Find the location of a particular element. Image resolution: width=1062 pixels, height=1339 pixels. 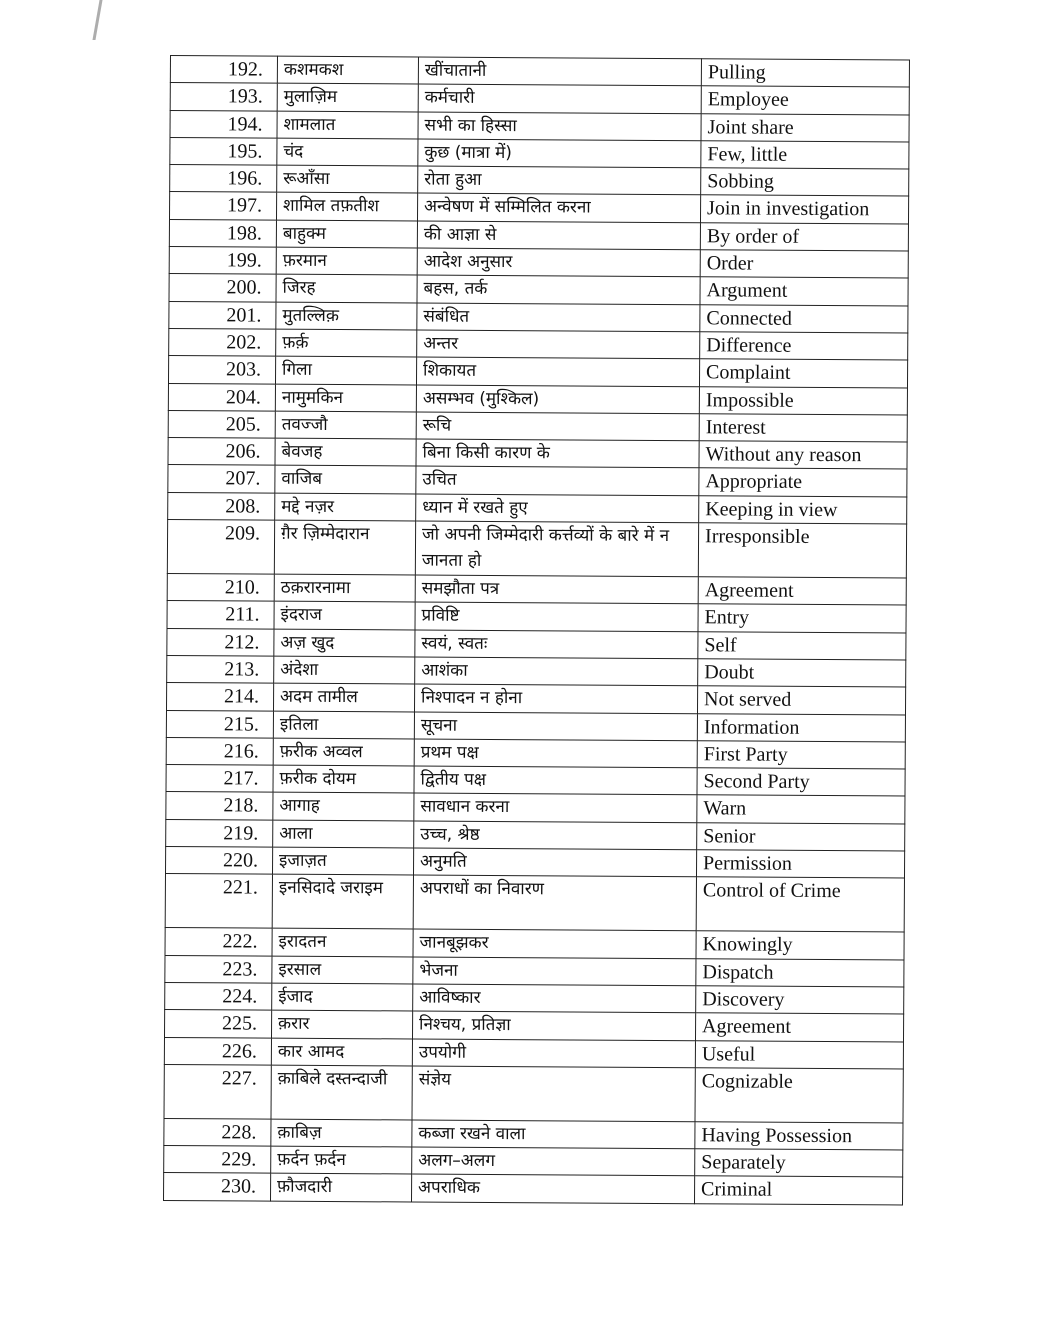

row-number: 216. is located at coordinates (220, 751).